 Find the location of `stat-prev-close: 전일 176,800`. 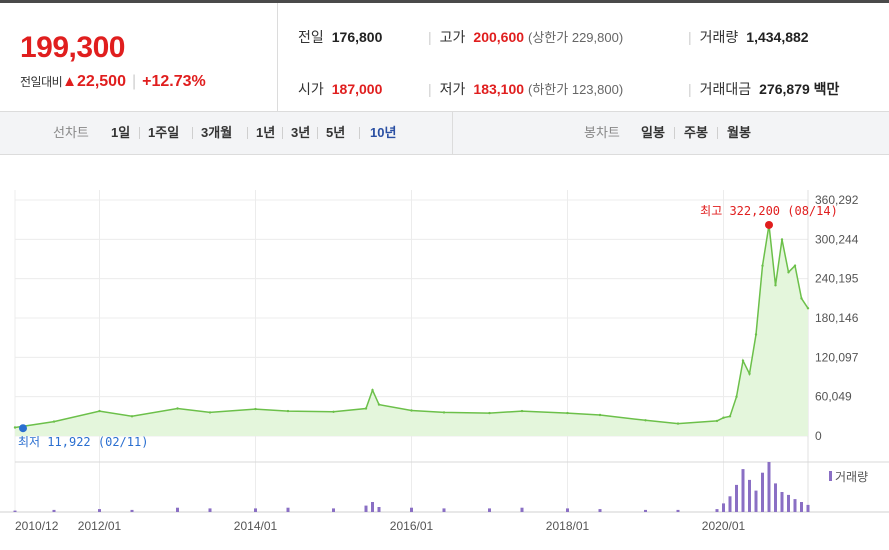

stat-prev-close: 전일 176,800 is located at coordinates (340, 37).